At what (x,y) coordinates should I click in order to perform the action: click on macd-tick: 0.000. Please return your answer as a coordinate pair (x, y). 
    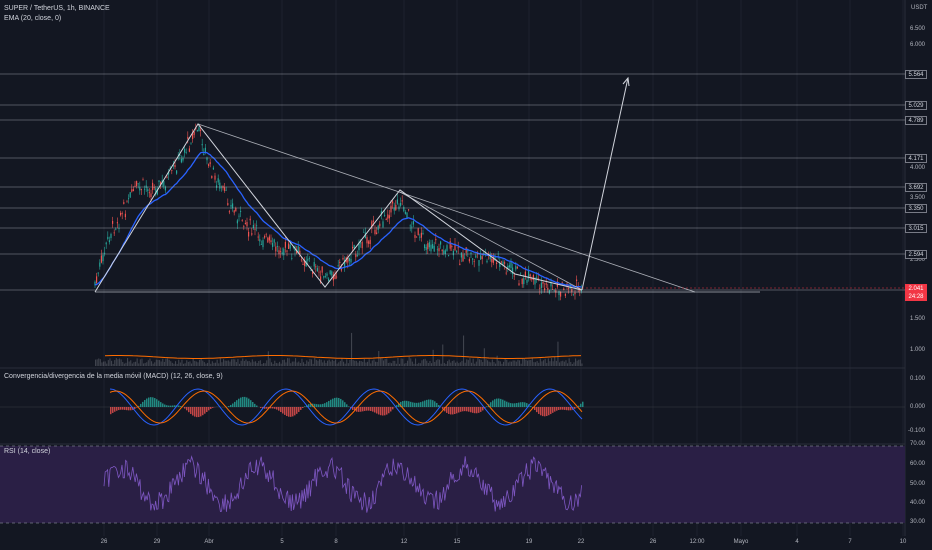
    Looking at the image, I should click on (918, 407).